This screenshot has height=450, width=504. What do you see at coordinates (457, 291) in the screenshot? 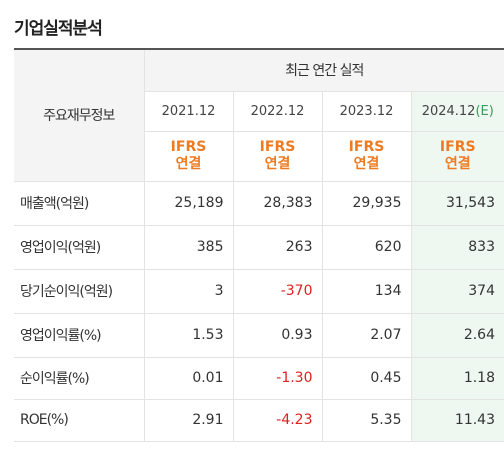
I see `value-cell: 374` at bounding box center [457, 291].